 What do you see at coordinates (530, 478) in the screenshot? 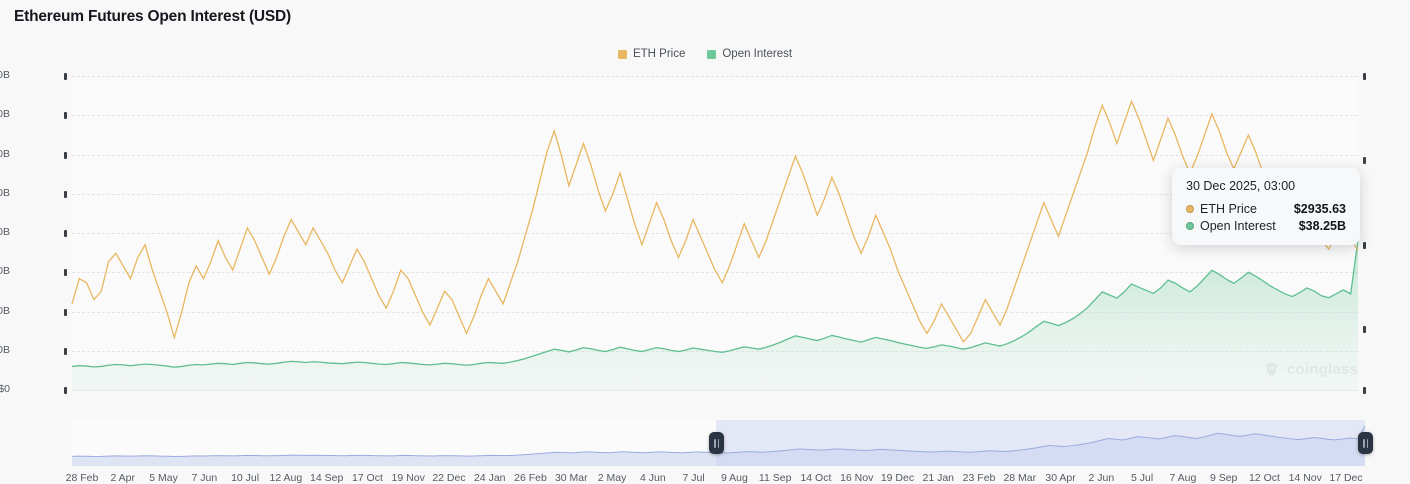
I see `x-axis-label: 26 Feb` at bounding box center [530, 478].